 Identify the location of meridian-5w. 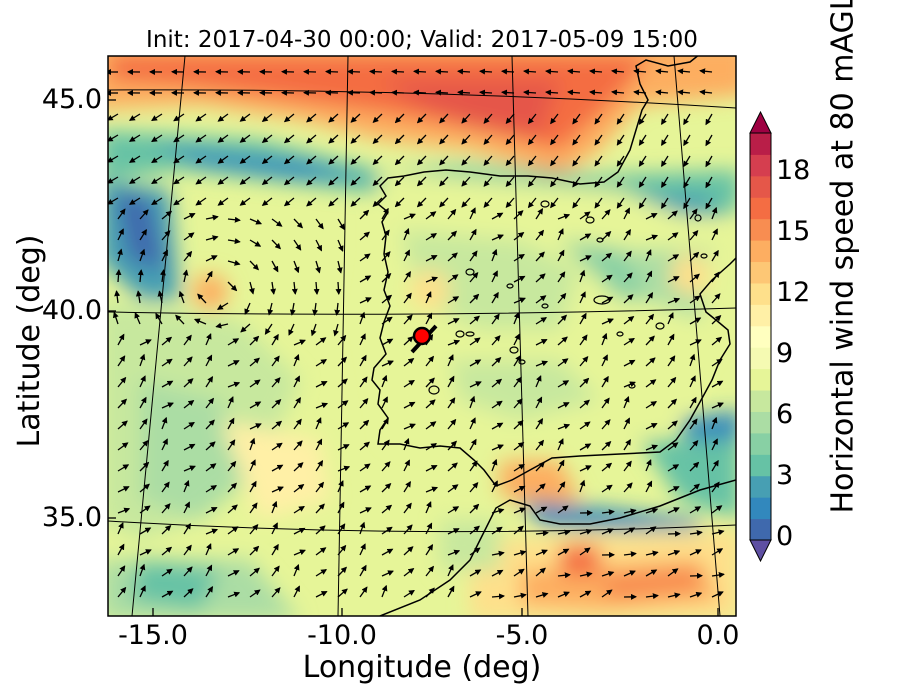
(520, 336).